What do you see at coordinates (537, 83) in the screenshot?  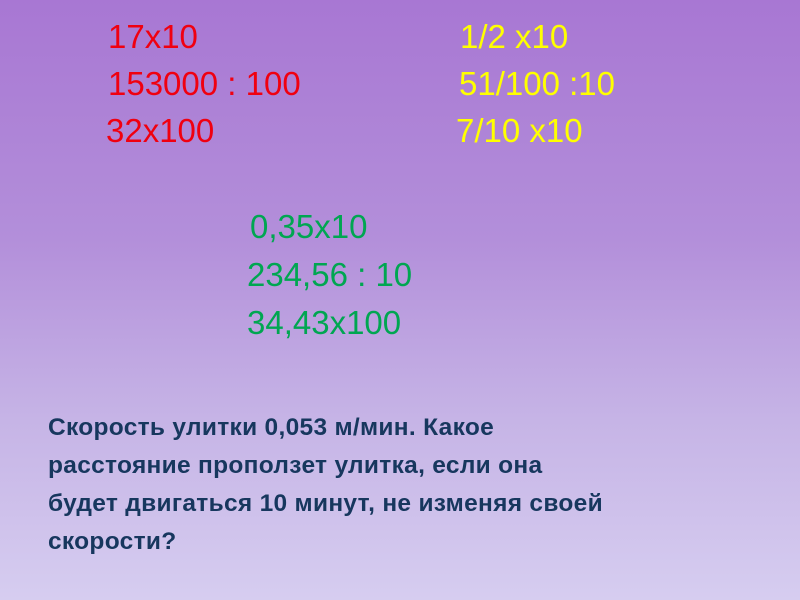 I see `expression-yellow-2: 51/100 :10` at bounding box center [537, 83].